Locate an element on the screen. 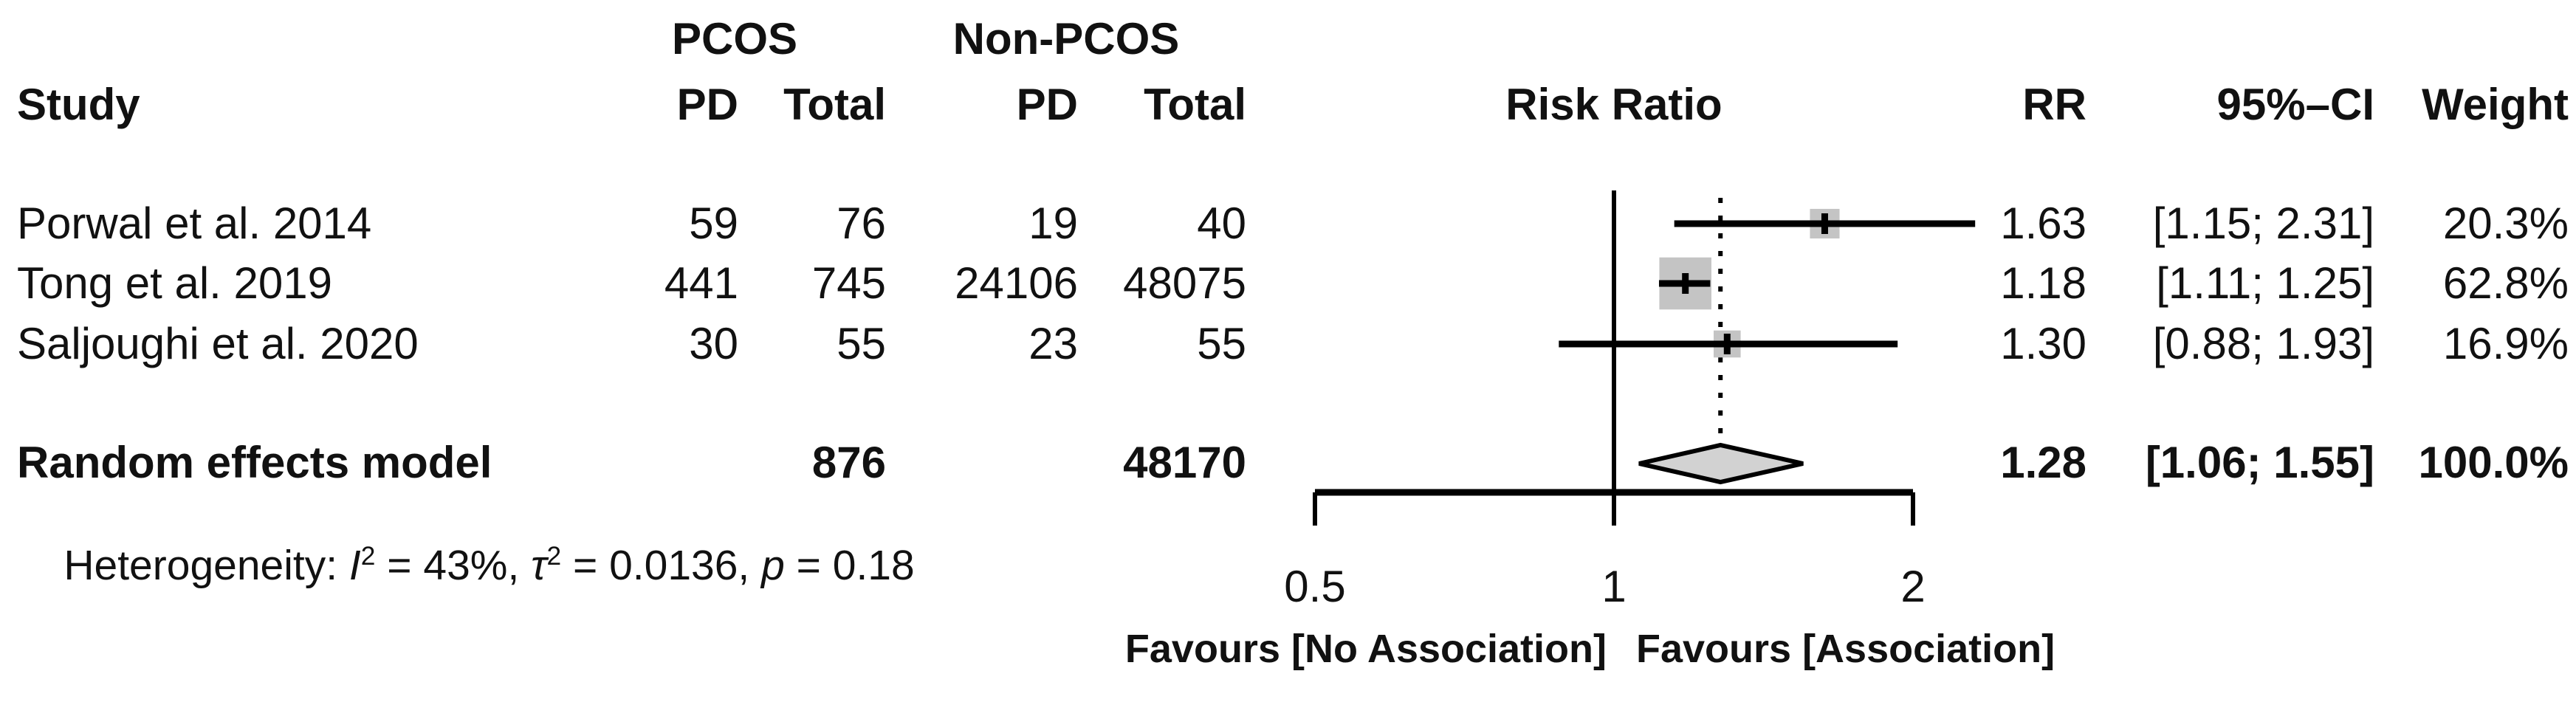 The height and width of the screenshot is (702, 2576). study-pcos-total: 745 is located at coordinates (848, 283).